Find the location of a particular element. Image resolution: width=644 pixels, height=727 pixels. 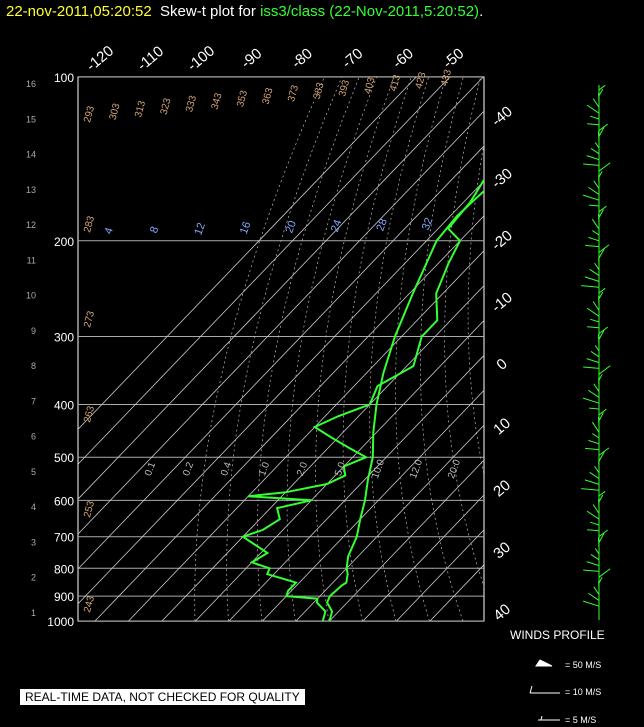

temperature-label: -60 is located at coordinates (403, 58).